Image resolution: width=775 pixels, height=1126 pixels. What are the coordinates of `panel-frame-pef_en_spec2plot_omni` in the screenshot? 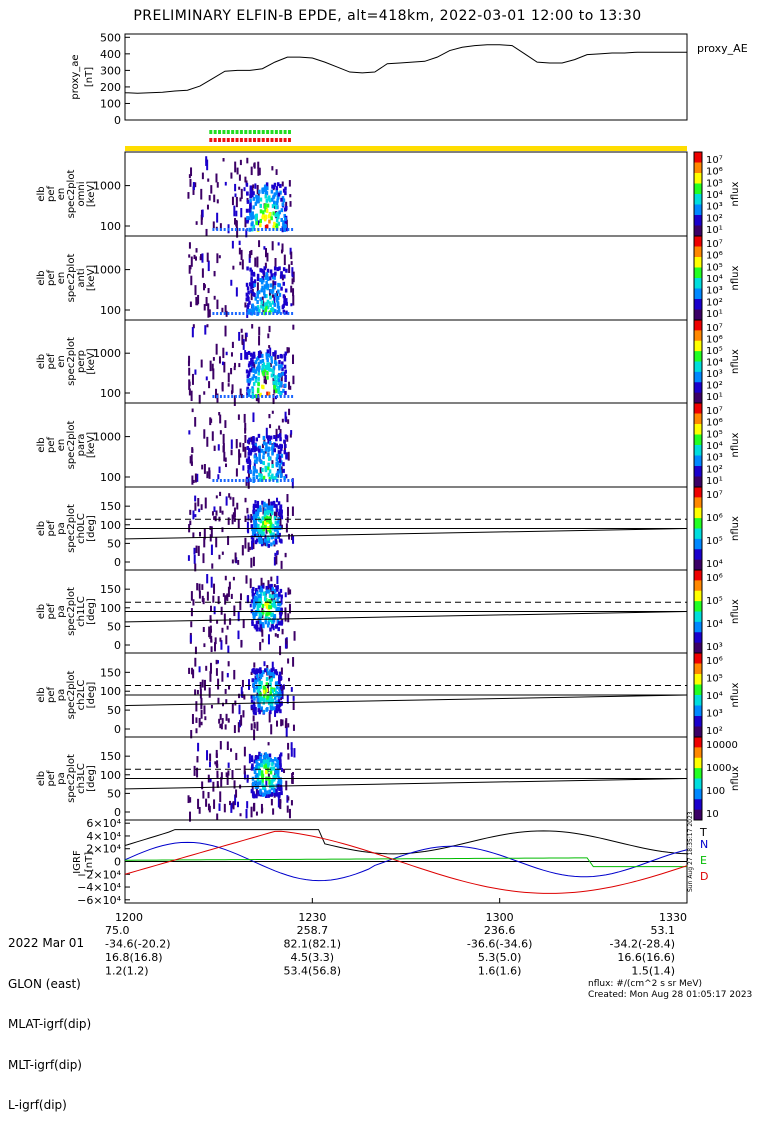 It's located at (406, 194).